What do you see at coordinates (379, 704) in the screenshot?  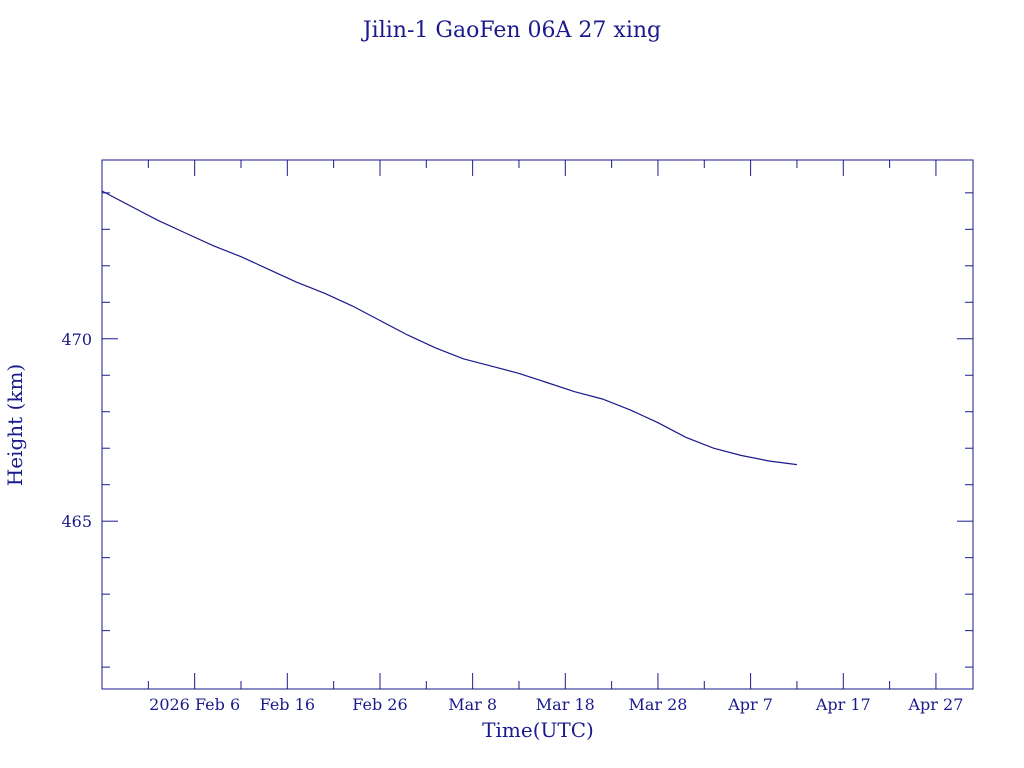 I see `x-tick-label: Feb 26` at bounding box center [379, 704].